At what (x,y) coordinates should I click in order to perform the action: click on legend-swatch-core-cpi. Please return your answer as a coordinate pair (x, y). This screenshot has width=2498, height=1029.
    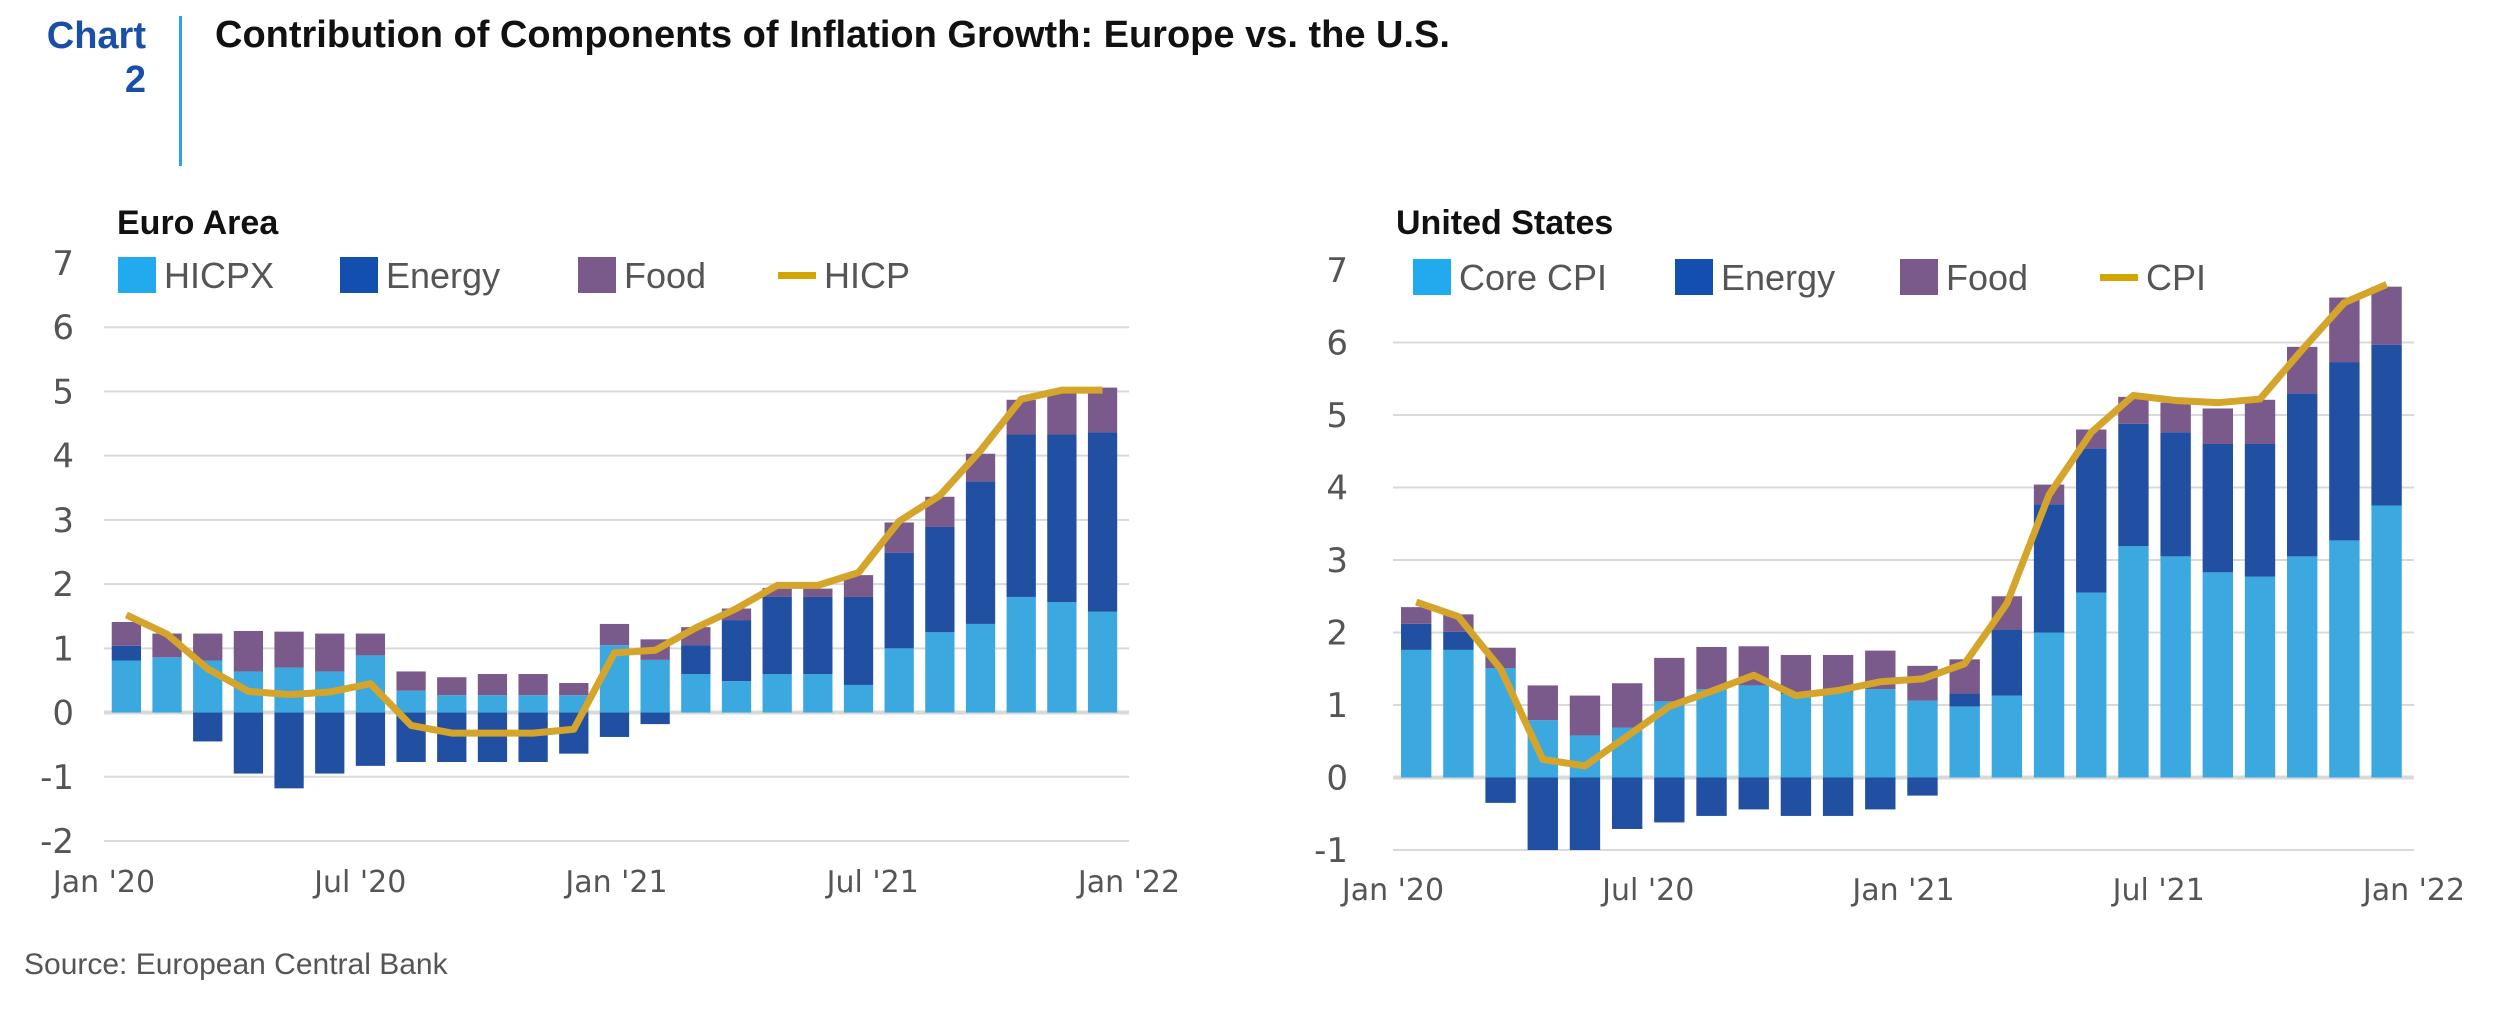
    Looking at the image, I should click on (1432, 277).